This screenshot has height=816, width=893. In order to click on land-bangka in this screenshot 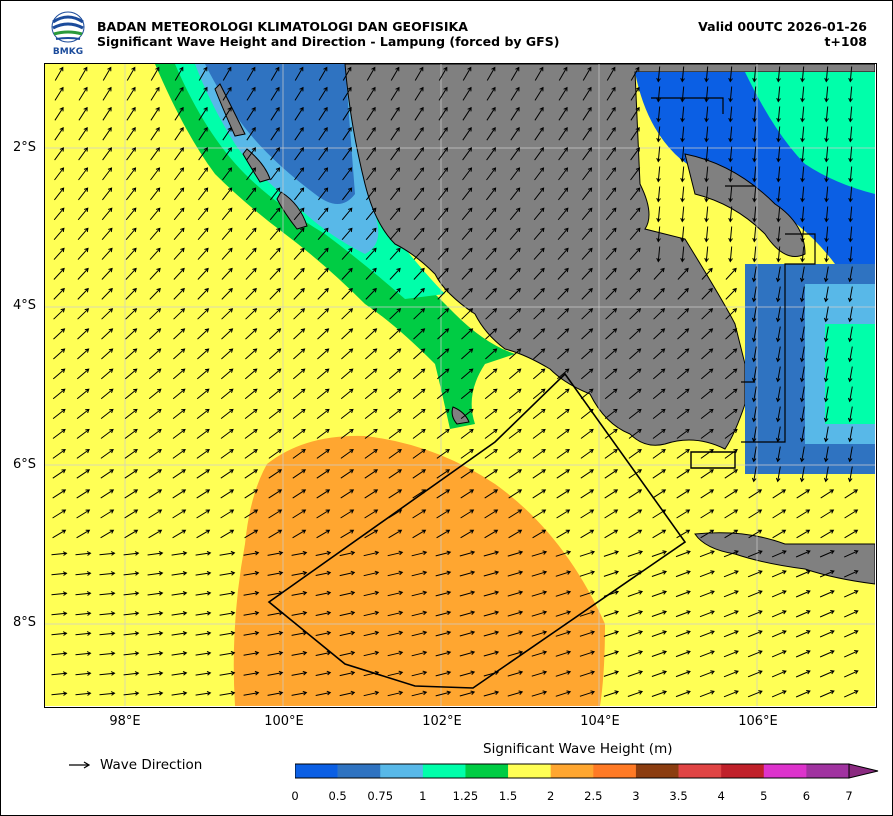, I will do `click(745, 205)`.